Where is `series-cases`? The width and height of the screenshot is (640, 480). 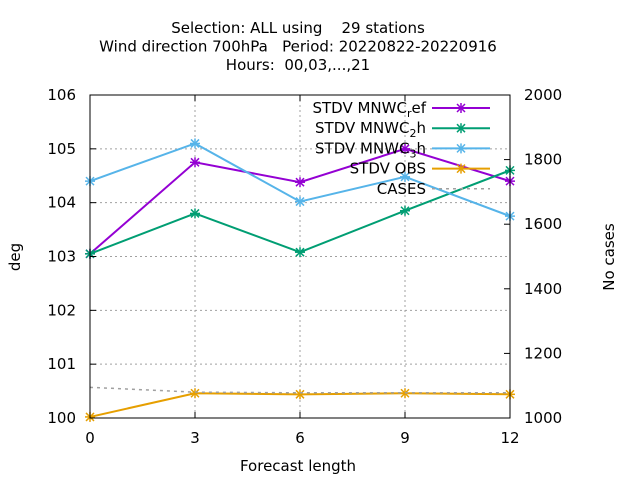 series-cases is located at coordinates (299, 390).